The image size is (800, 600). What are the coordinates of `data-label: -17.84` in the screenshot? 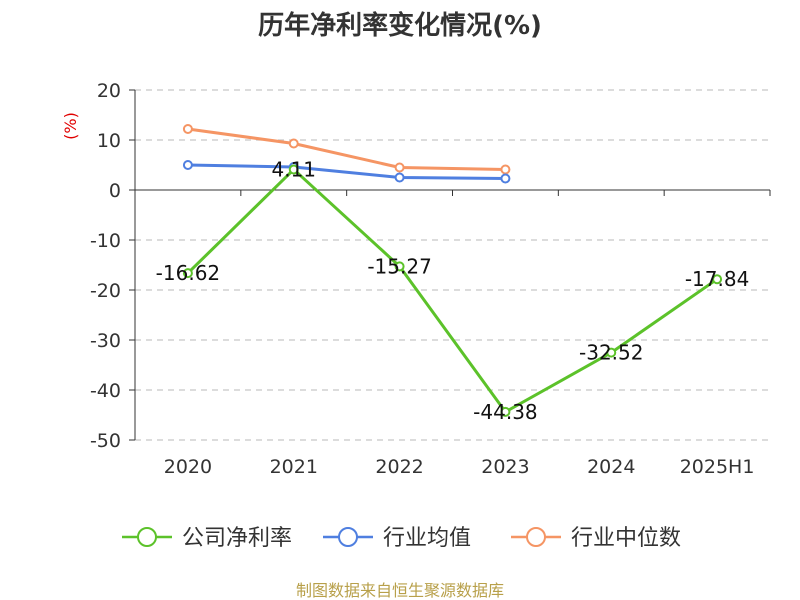 It's located at (717, 279).